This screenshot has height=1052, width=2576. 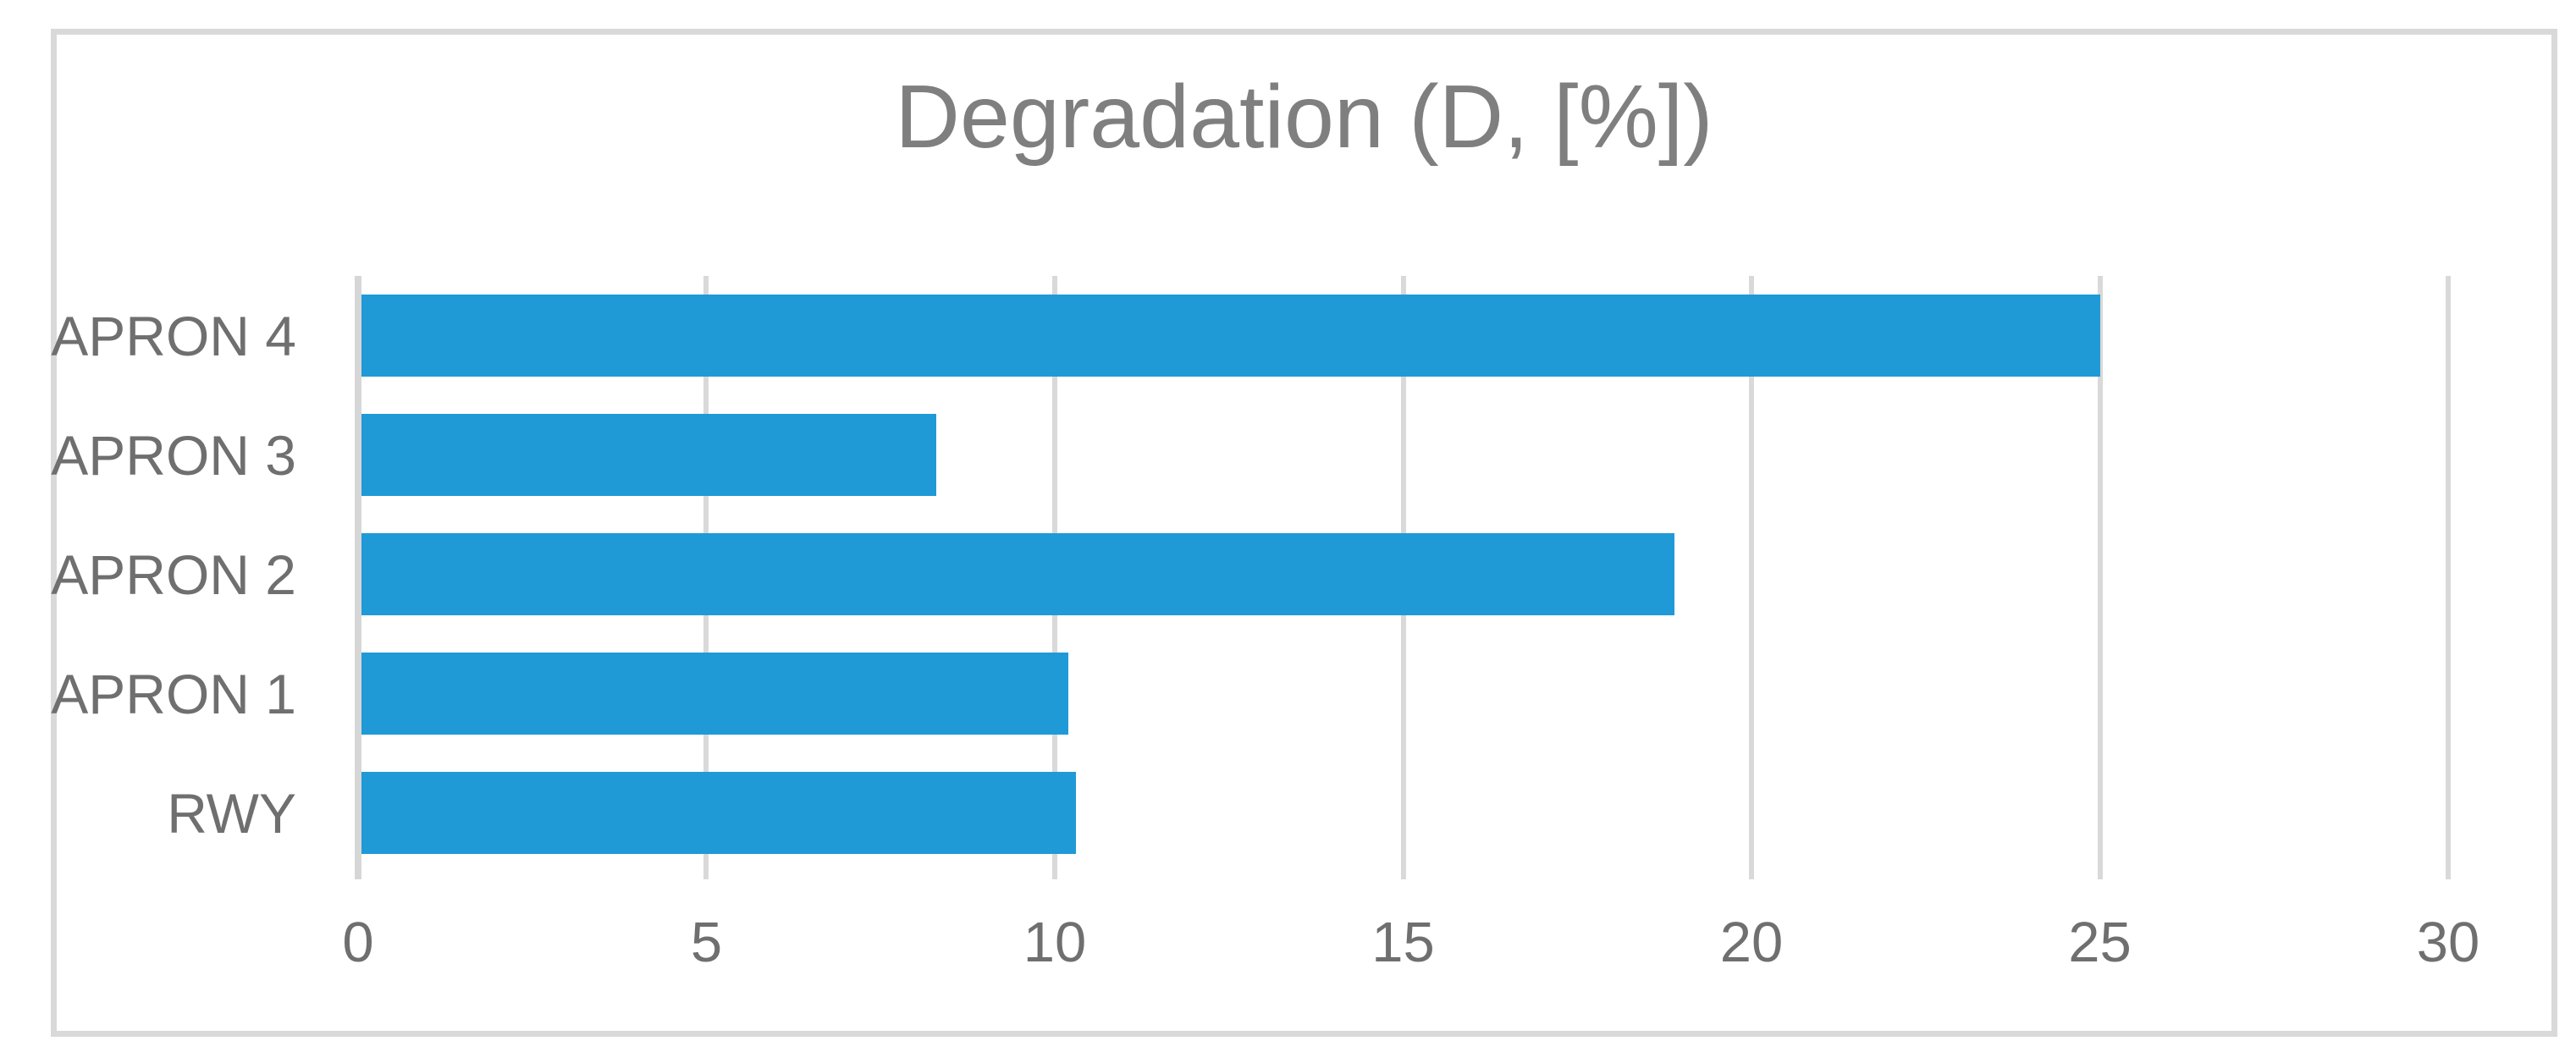 What do you see at coordinates (174, 336) in the screenshot?
I see `category-label-apron-4: APRON 4` at bounding box center [174, 336].